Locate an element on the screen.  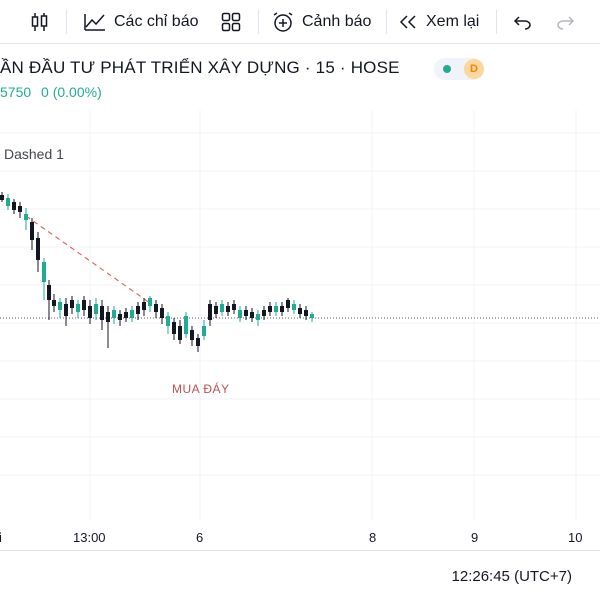
time-label: 10 is located at coordinates (575, 537).